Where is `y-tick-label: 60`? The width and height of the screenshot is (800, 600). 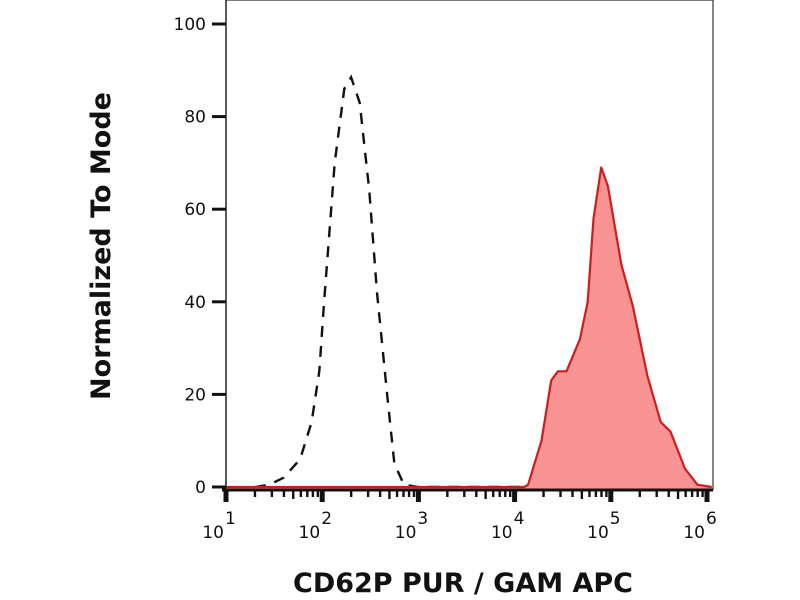 y-tick-label: 60 is located at coordinates (195, 210).